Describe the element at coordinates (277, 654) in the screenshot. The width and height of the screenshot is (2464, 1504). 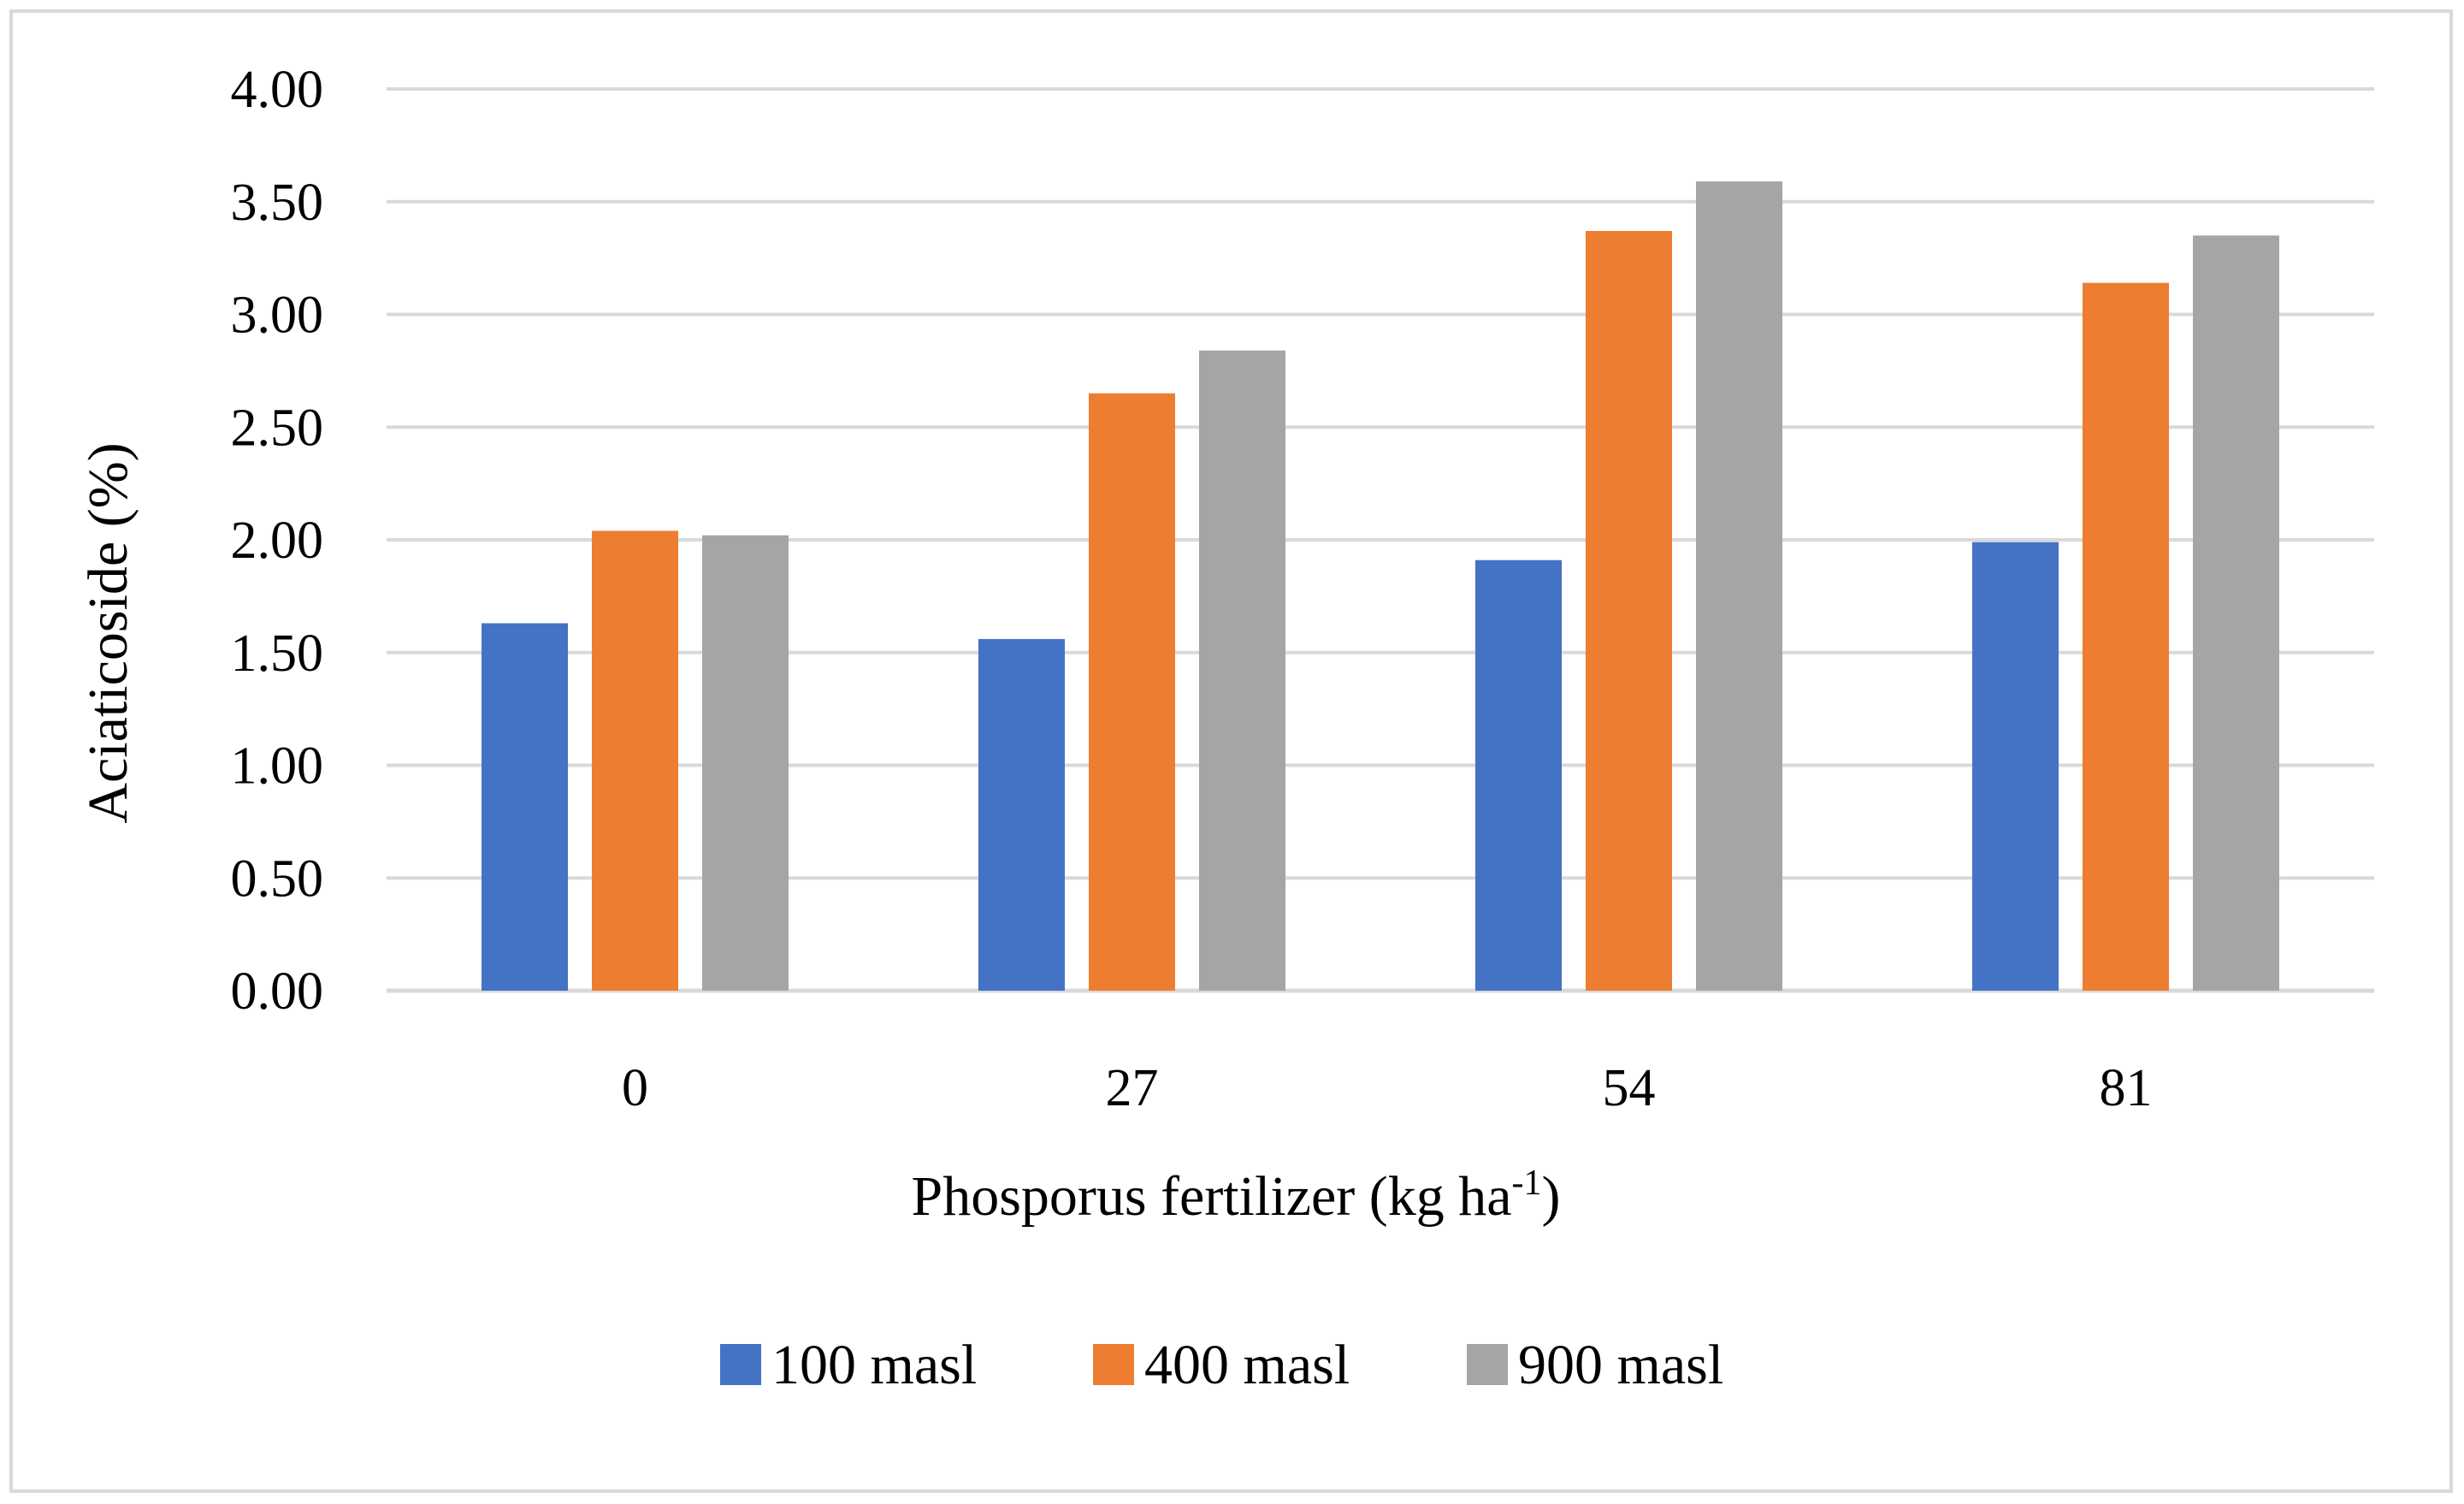
I see `y-tick-label: 1.50` at that location.